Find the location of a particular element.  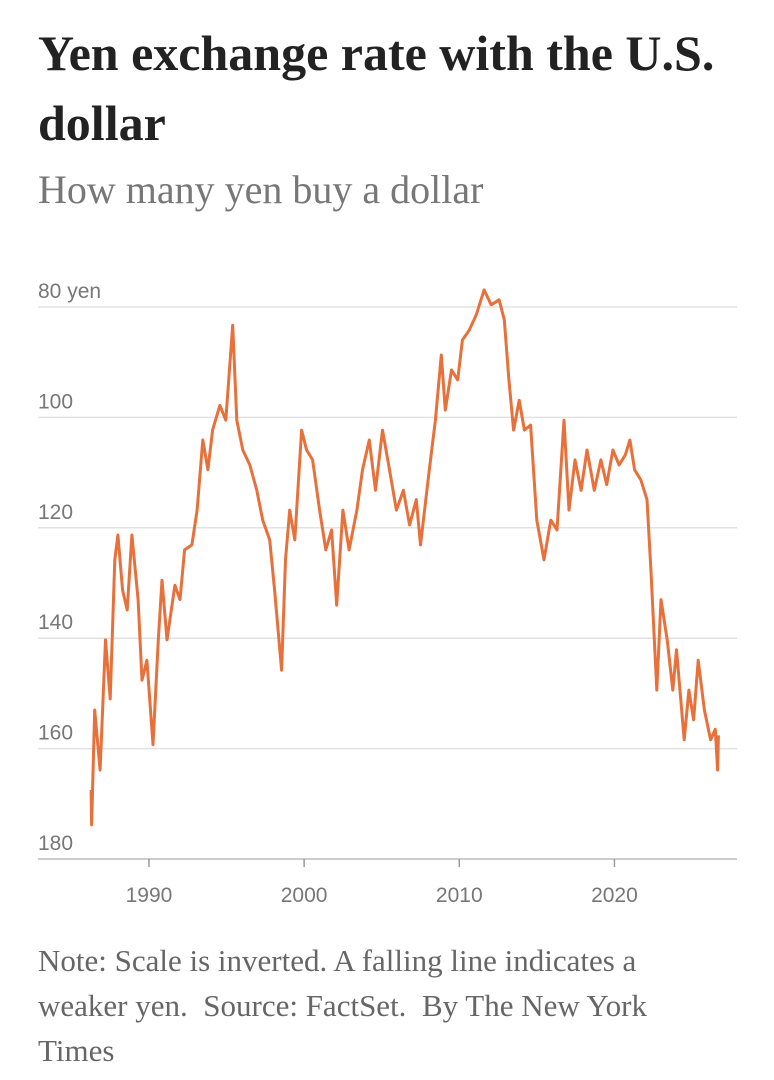

y-tick-label: 160 is located at coordinates (55, 733).